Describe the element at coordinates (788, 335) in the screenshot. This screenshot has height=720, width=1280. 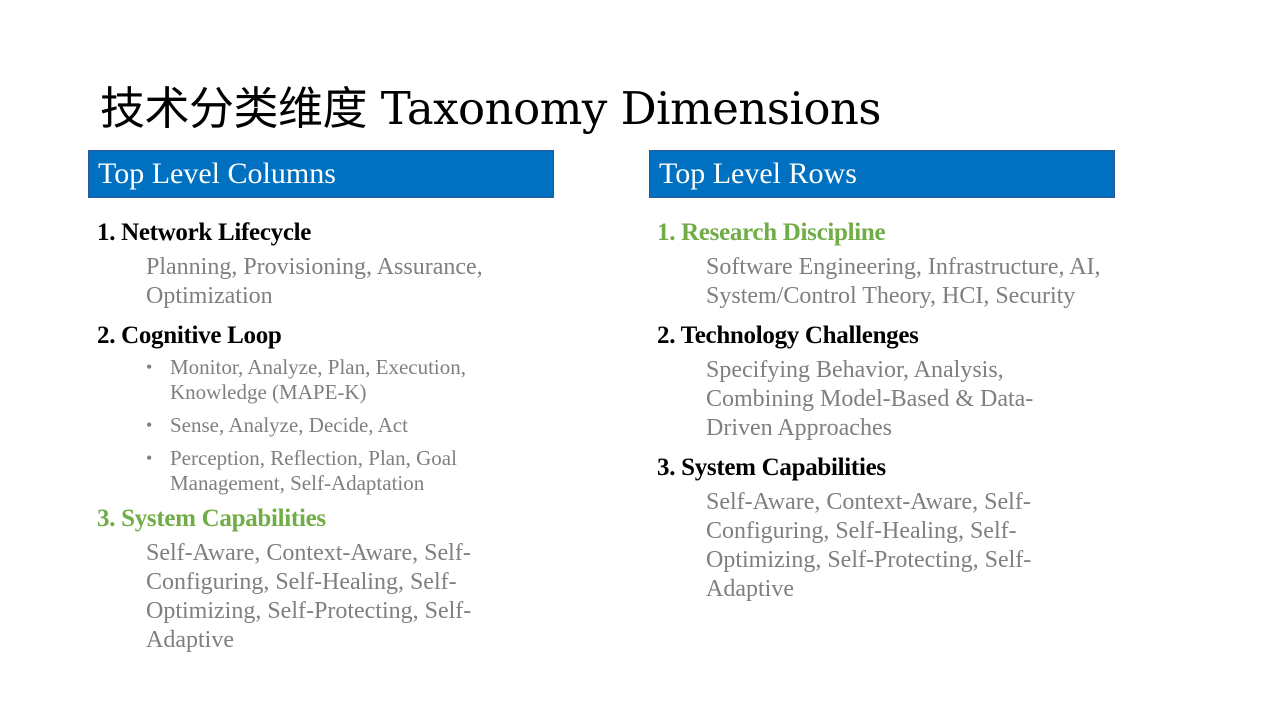
I see `section-title-technology-challenges: 2. Technology Challenges` at that location.